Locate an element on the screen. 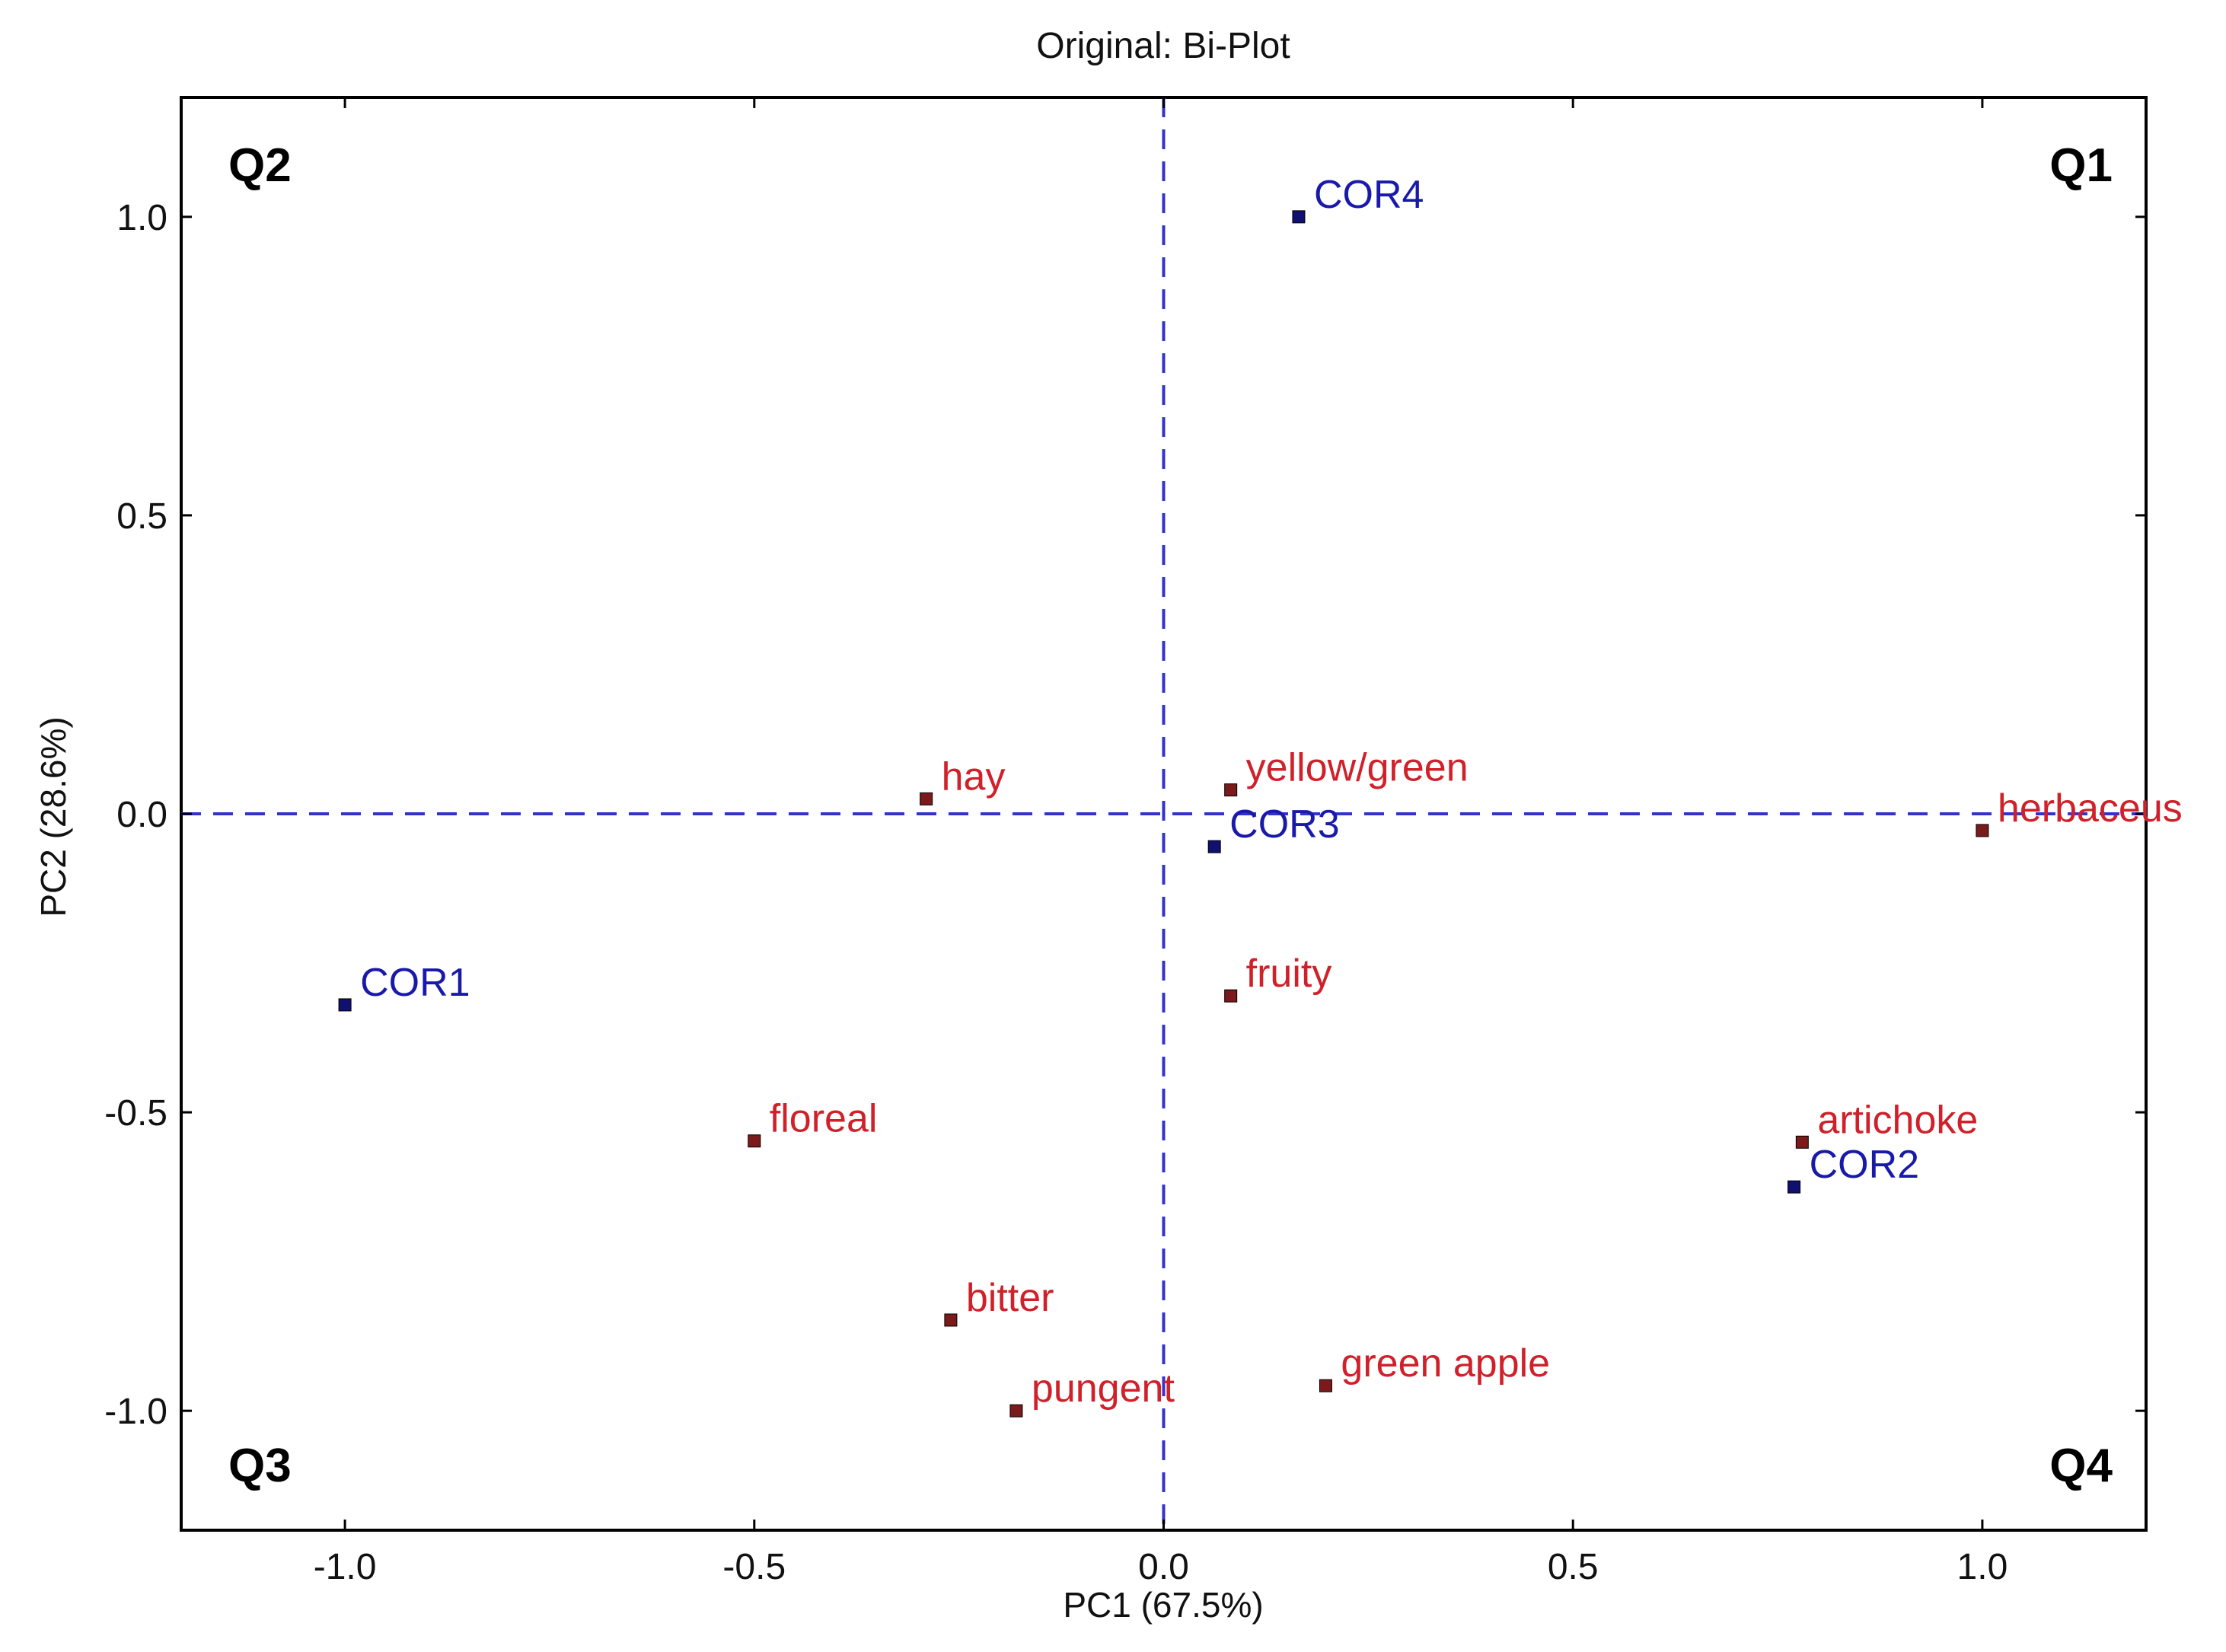  x-tick-label: 0.5 is located at coordinates (1573, 1567).